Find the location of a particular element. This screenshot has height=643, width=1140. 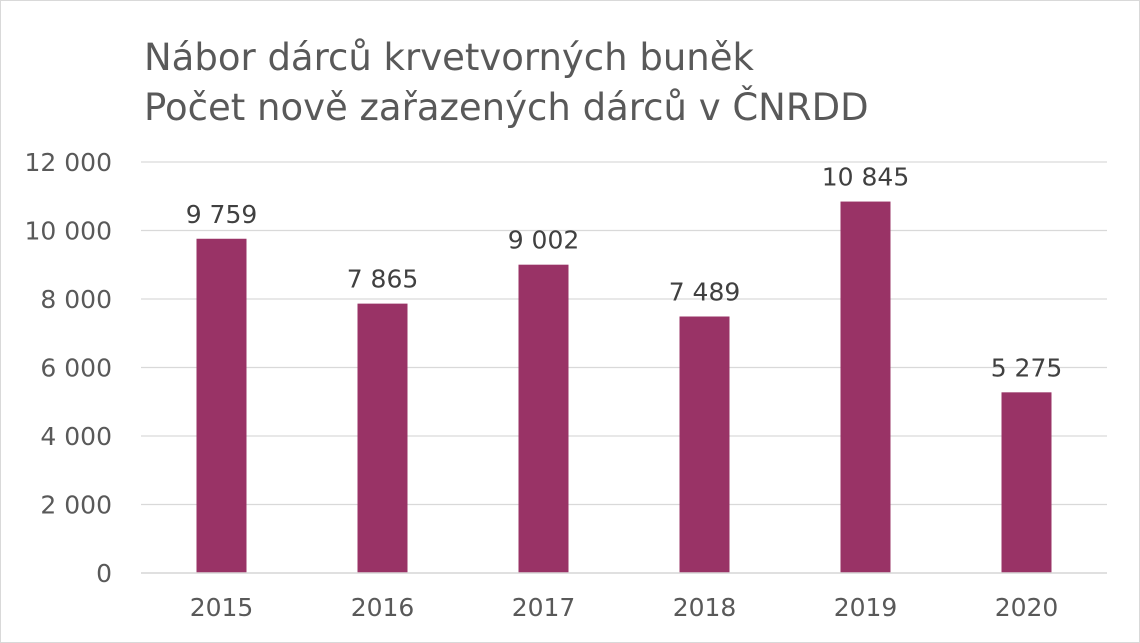

x-tick-label: 2019 is located at coordinates (866, 607).